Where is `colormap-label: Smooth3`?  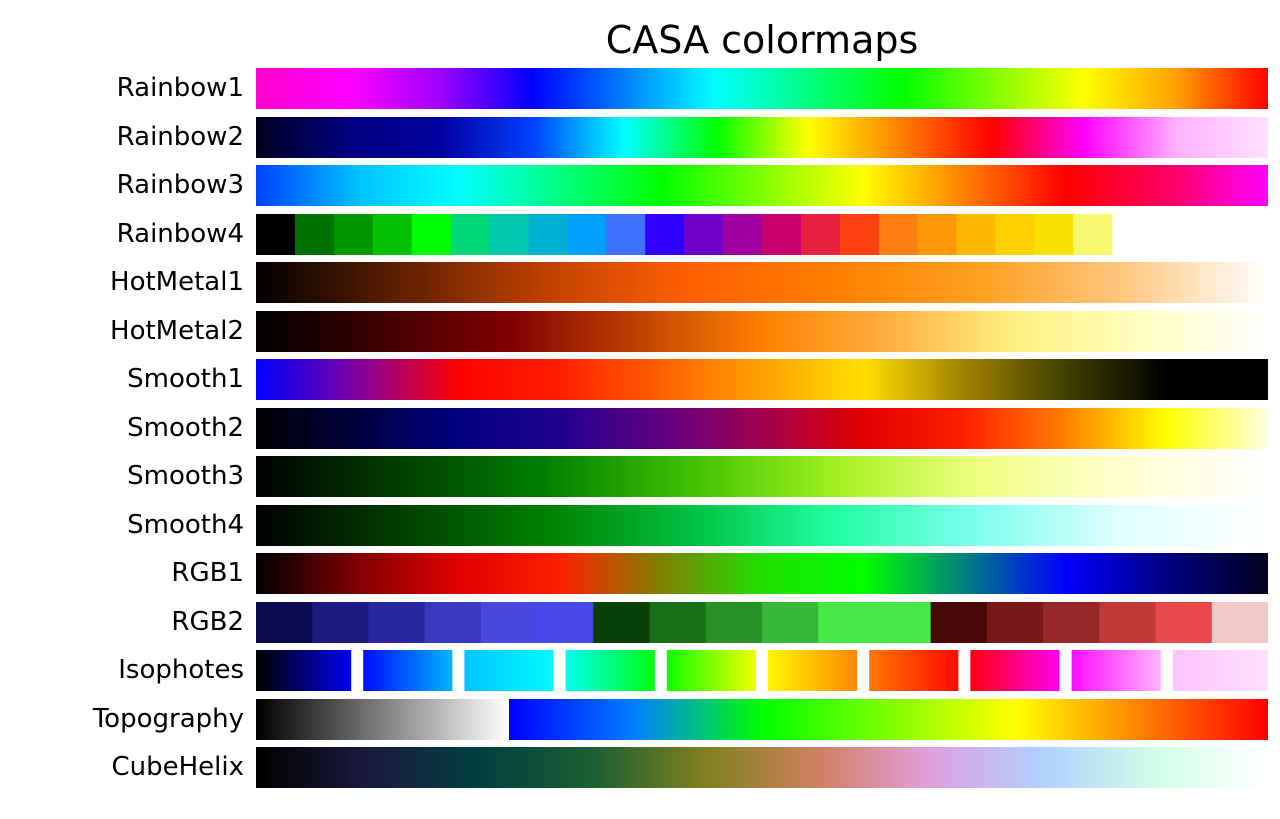
colormap-label: Smooth3 is located at coordinates (185, 476).